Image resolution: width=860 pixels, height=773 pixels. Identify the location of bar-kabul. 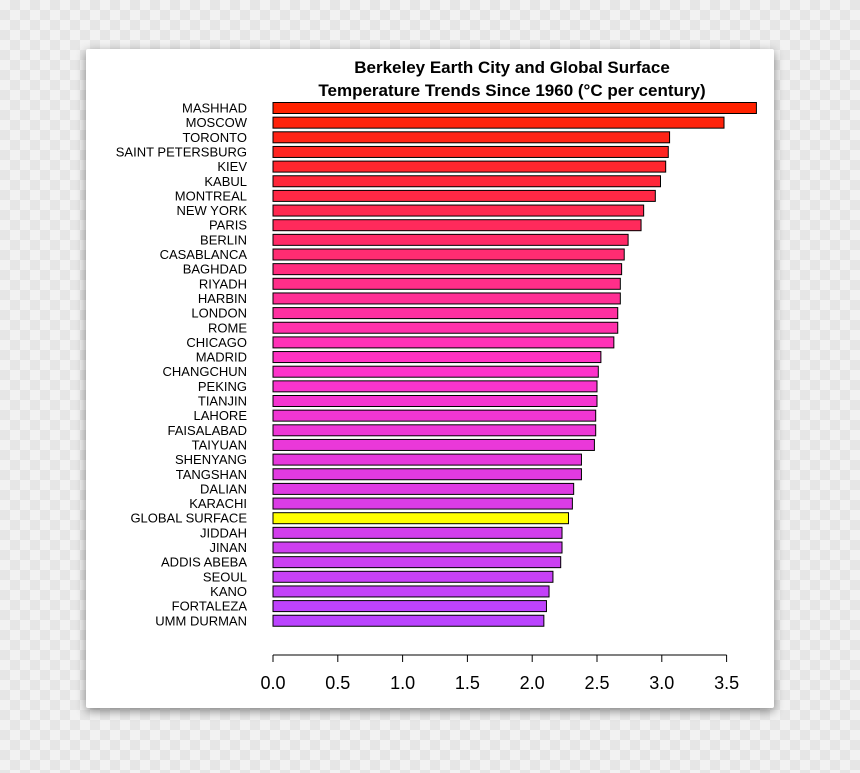
(466, 181).